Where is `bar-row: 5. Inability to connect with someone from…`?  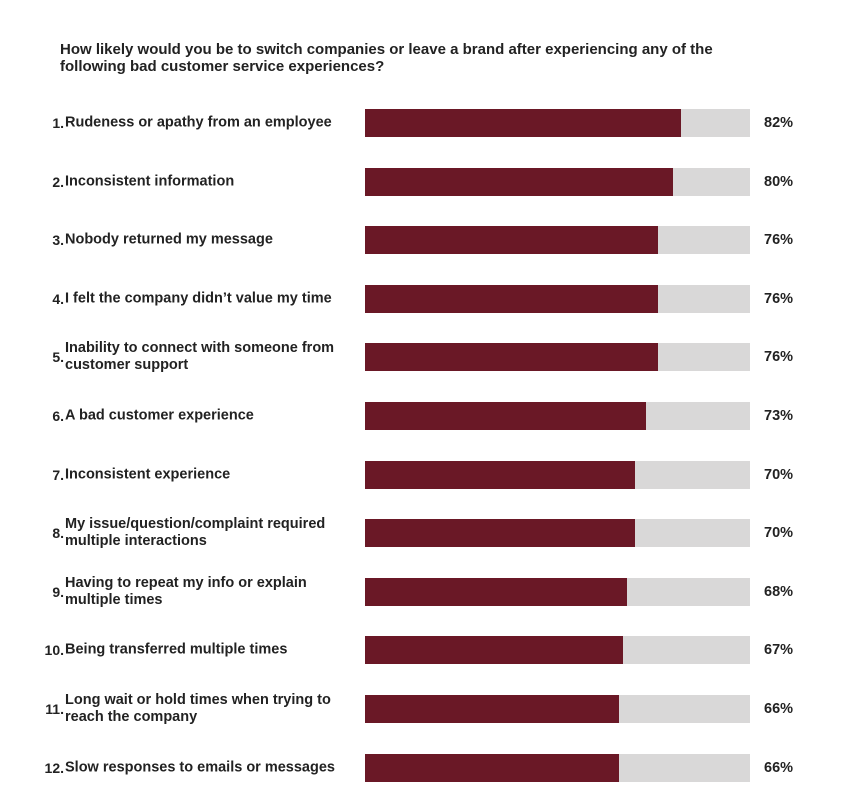
bar-row: 5. Inability to connect with someone from… is located at coordinates (425, 357).